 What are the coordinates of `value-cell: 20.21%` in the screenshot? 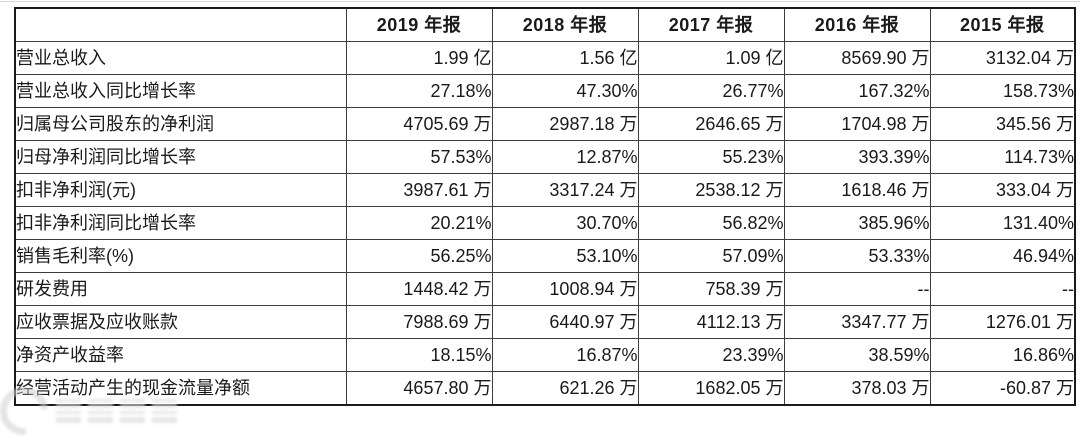 It's located at (419, 223).